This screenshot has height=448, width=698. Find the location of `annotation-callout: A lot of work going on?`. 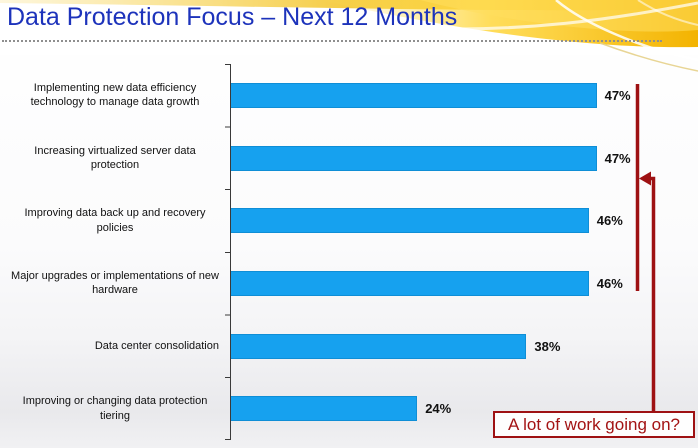

annotation-callout: A lot of work going on? is located at coordinates (594, 424).